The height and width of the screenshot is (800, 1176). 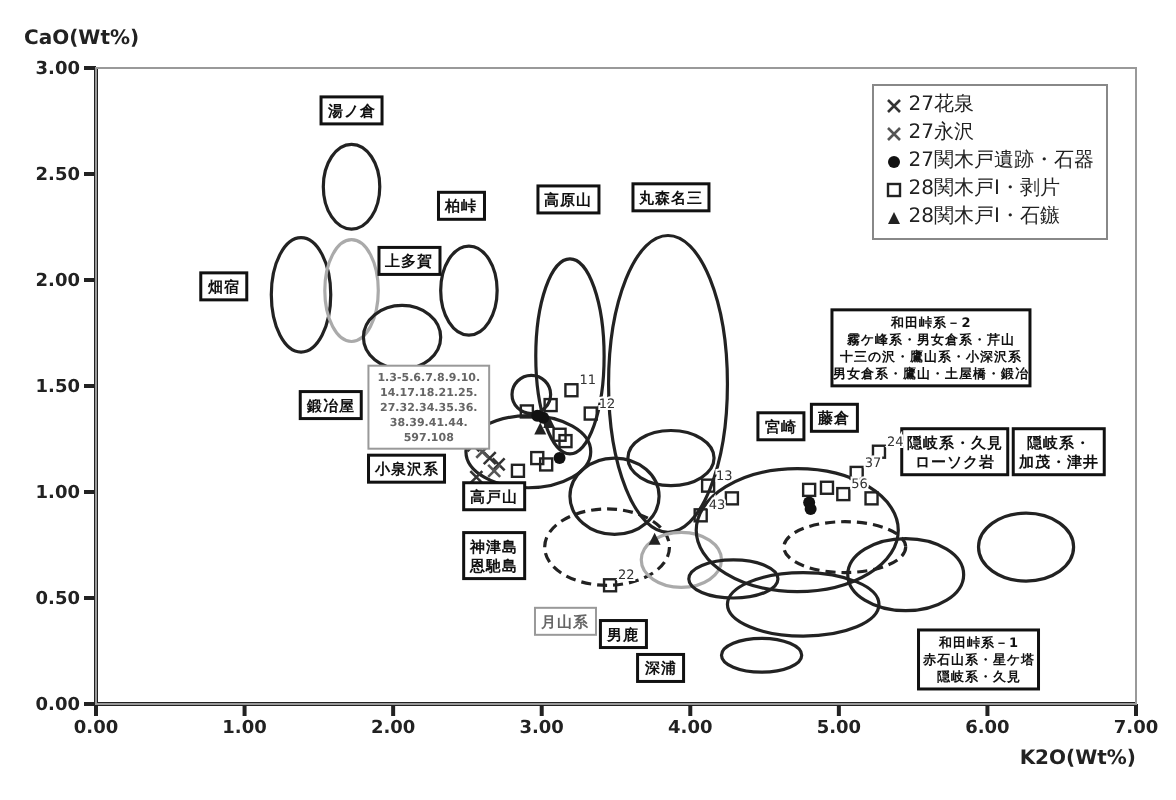 What do you see at coordinates (57, 600) in the screenshot?
I see `y-tick-label: 0.50` at bounding box center [57, 600].